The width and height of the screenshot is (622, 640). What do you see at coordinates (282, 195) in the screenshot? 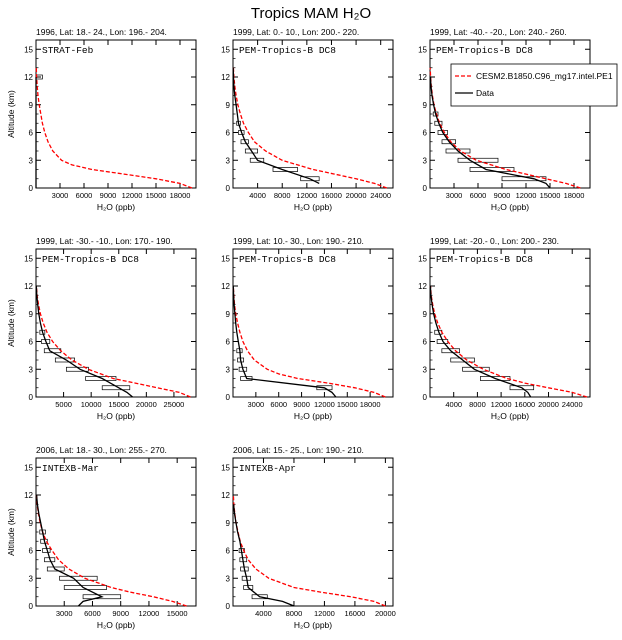
I see `x-tick-label: 8000` at bounding box center [282, 195].